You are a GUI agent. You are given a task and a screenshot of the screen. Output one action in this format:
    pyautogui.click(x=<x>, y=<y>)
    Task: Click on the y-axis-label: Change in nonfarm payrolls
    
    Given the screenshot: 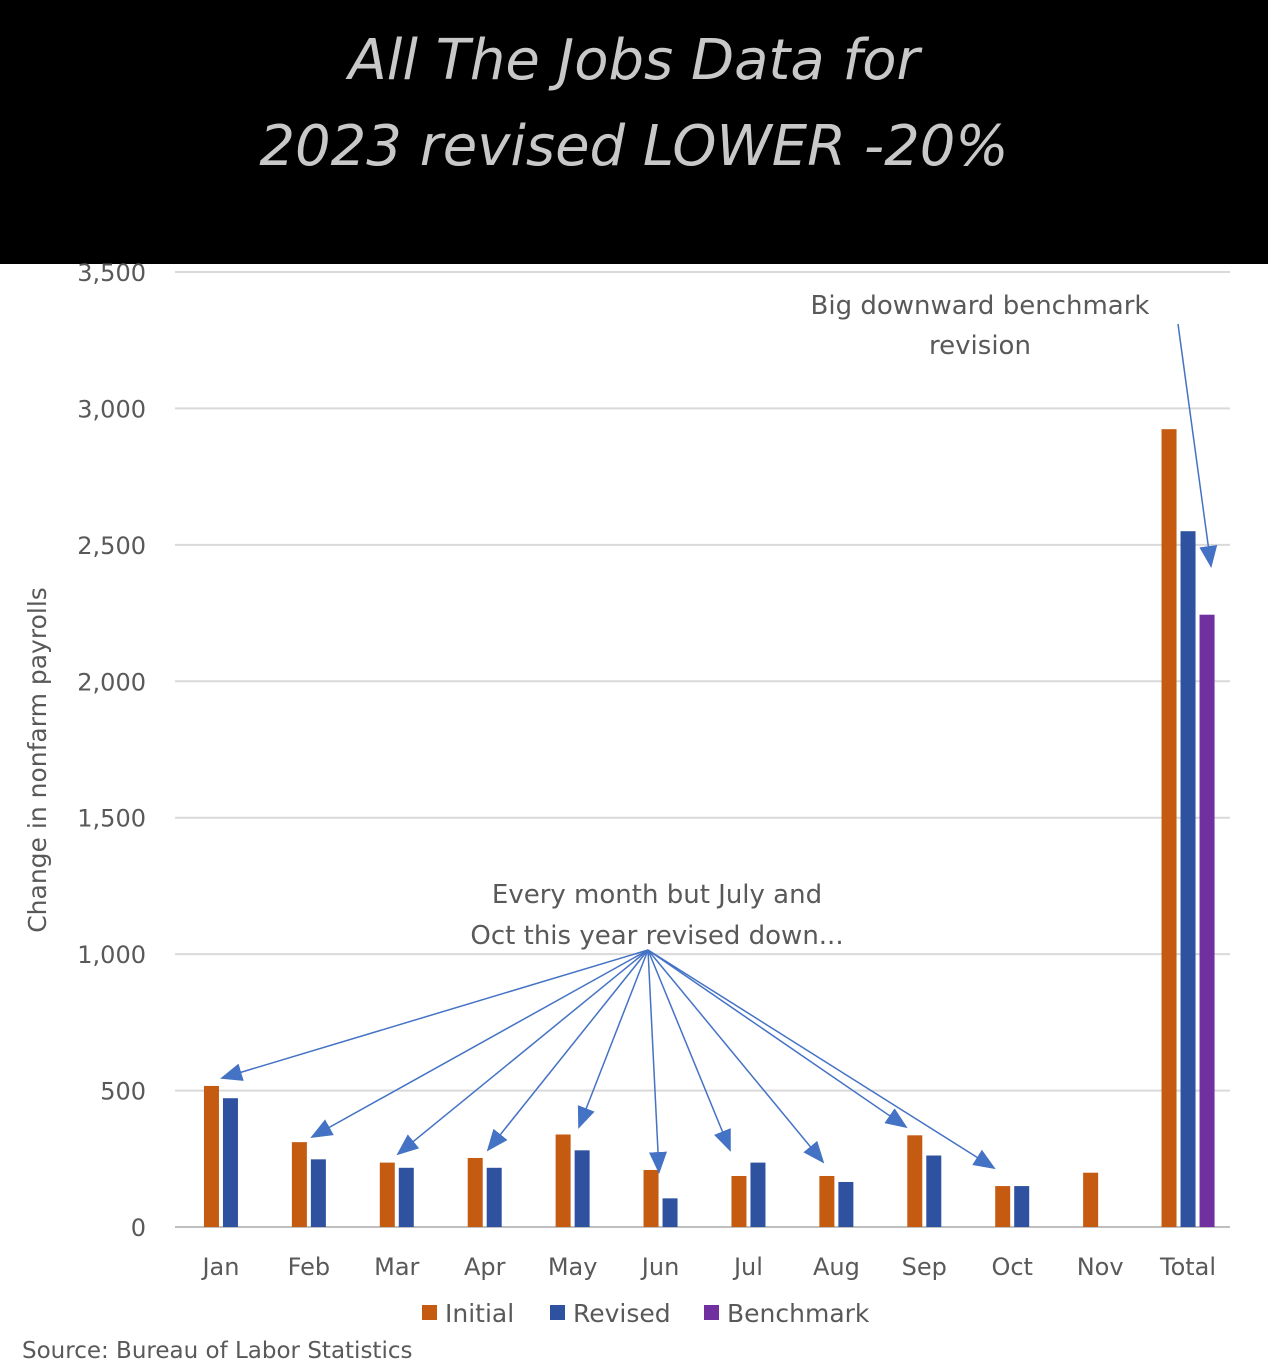 What is the action you would take?
    pyautogui.click(x=37, y=760)
    